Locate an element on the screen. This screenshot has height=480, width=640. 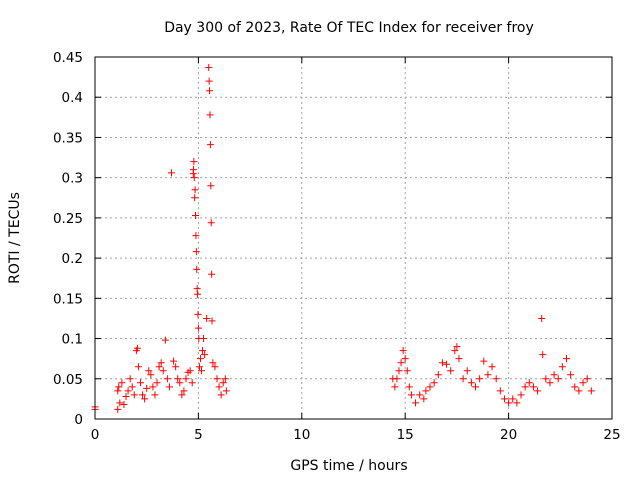
x-tick-label: 20 is located at coordinates (508, 435).